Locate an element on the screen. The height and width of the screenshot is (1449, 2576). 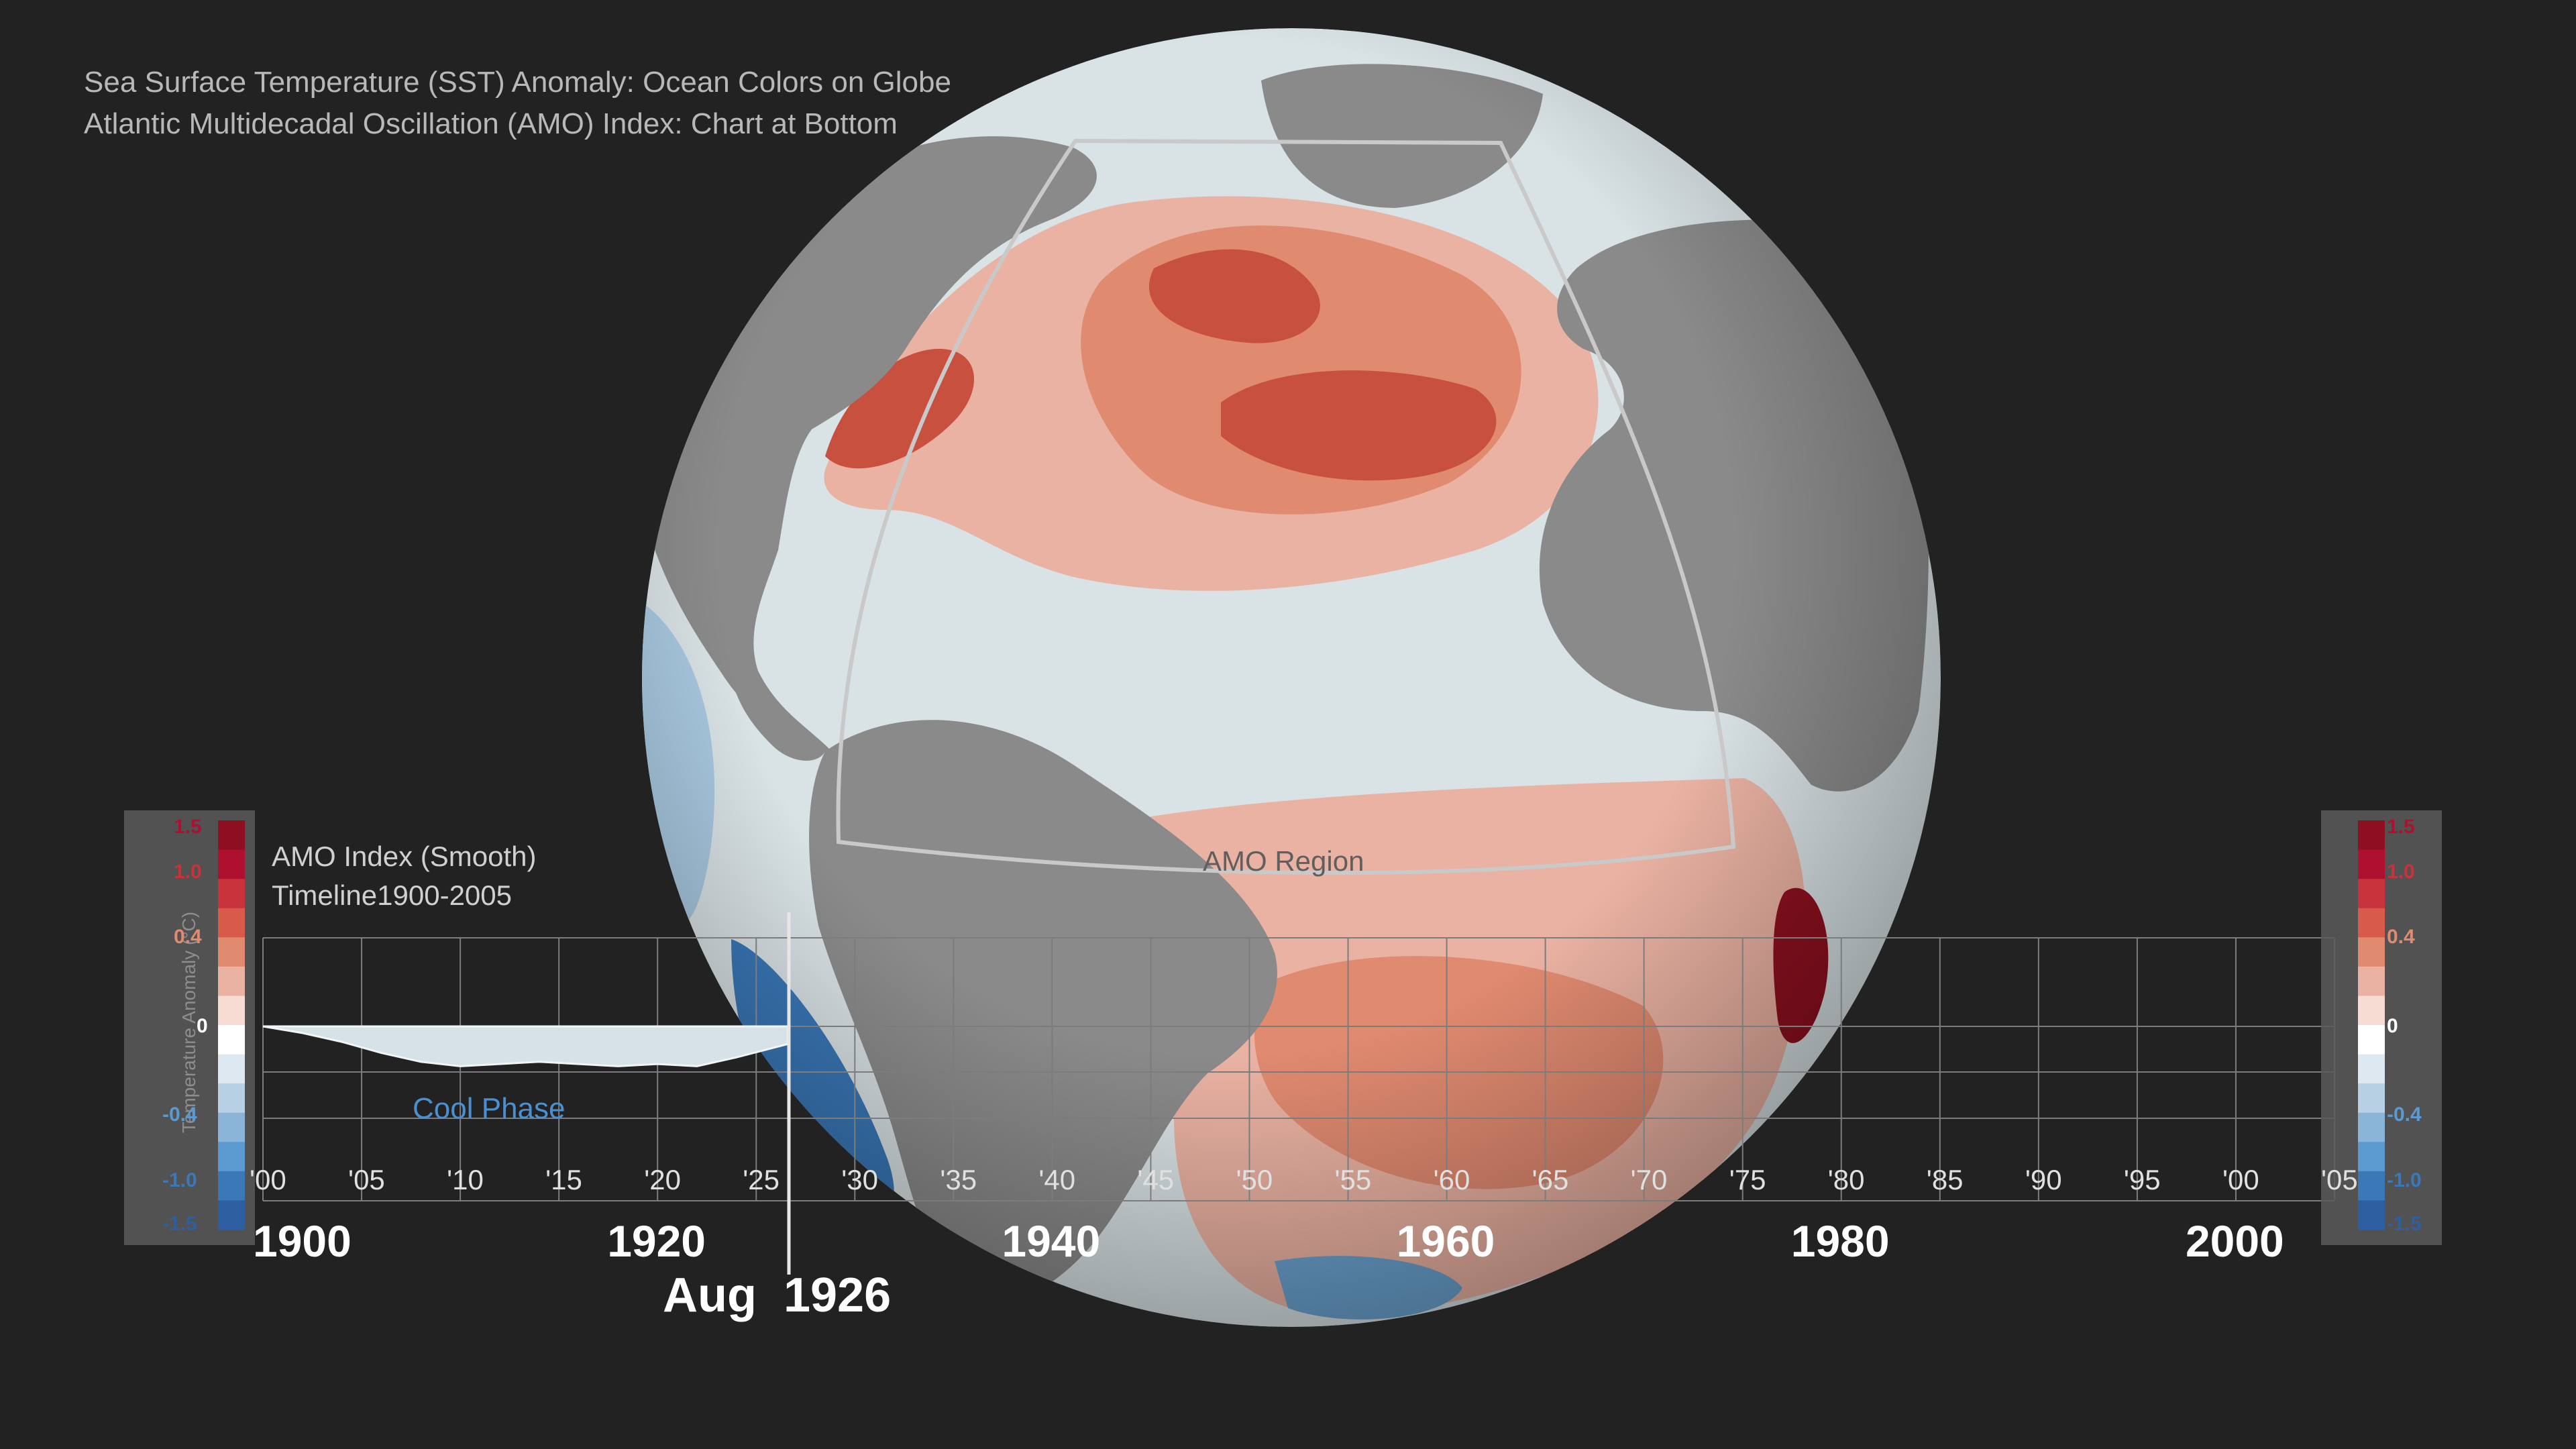
amo-index-area is located at coordinates (525, 1046).